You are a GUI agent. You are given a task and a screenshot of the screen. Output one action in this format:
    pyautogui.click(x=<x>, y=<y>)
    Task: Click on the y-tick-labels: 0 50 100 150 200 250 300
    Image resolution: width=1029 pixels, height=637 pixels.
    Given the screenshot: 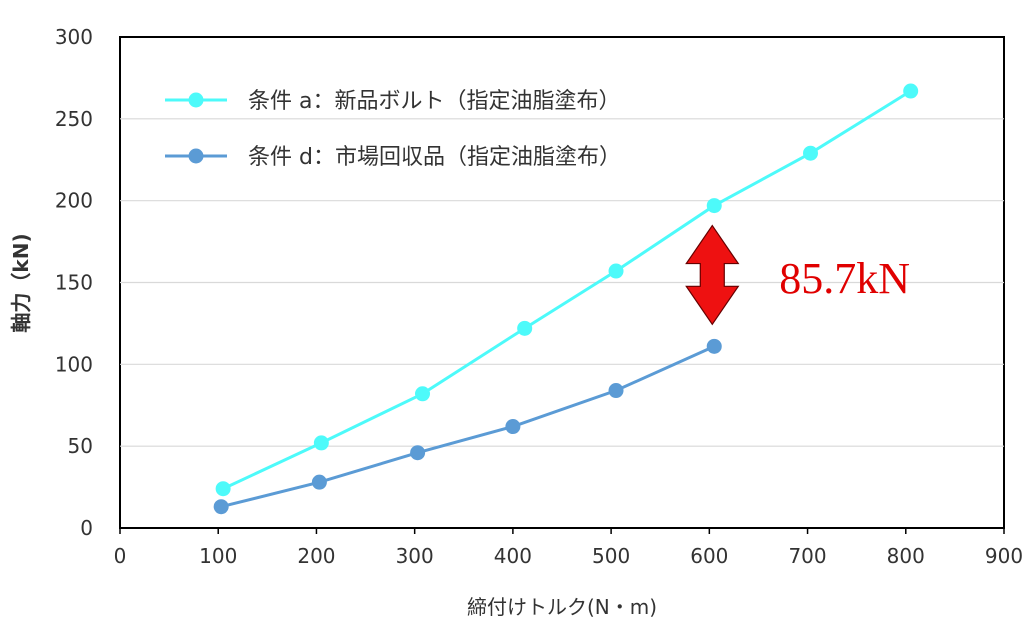 What is the action you would take?
    pyautogui.click(x=74, y=282)
    